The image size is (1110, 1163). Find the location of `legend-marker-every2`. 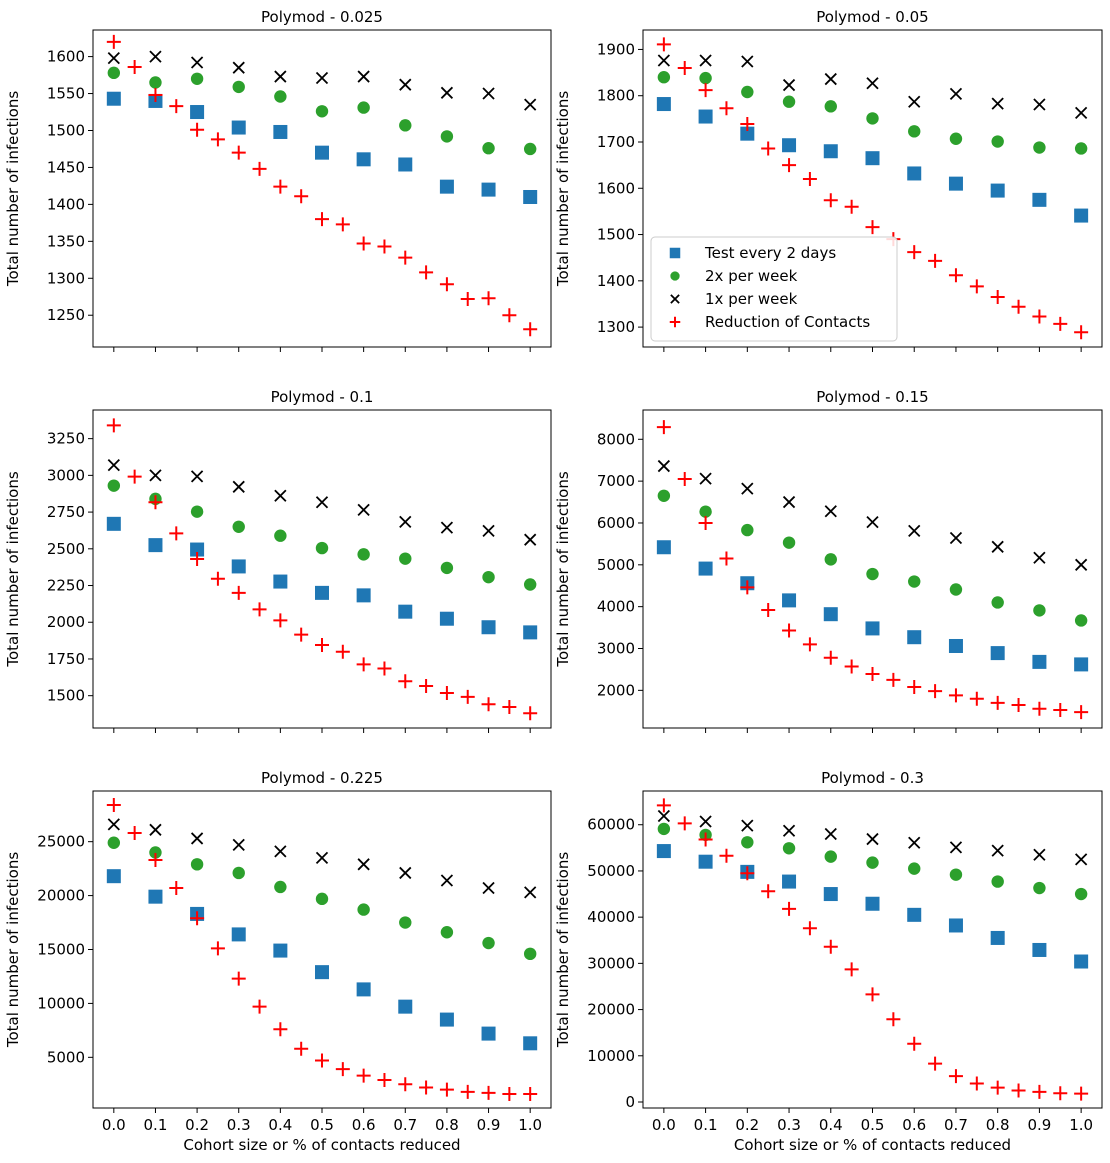

legend-marker-every2 is located at coordinates (675, 253).